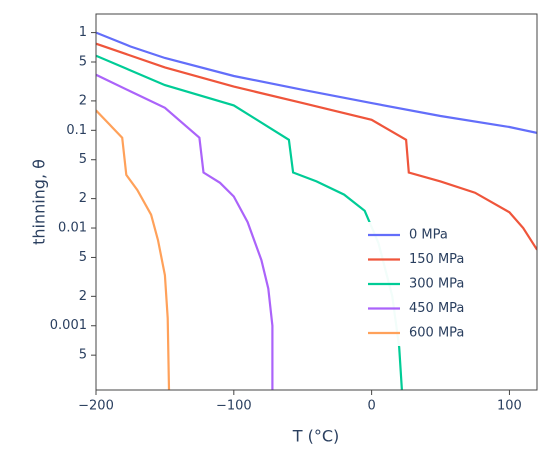 The width and height of the screenshot is (550, 465). I want to click on legend-label: 0 MPa, so click(428, 235).